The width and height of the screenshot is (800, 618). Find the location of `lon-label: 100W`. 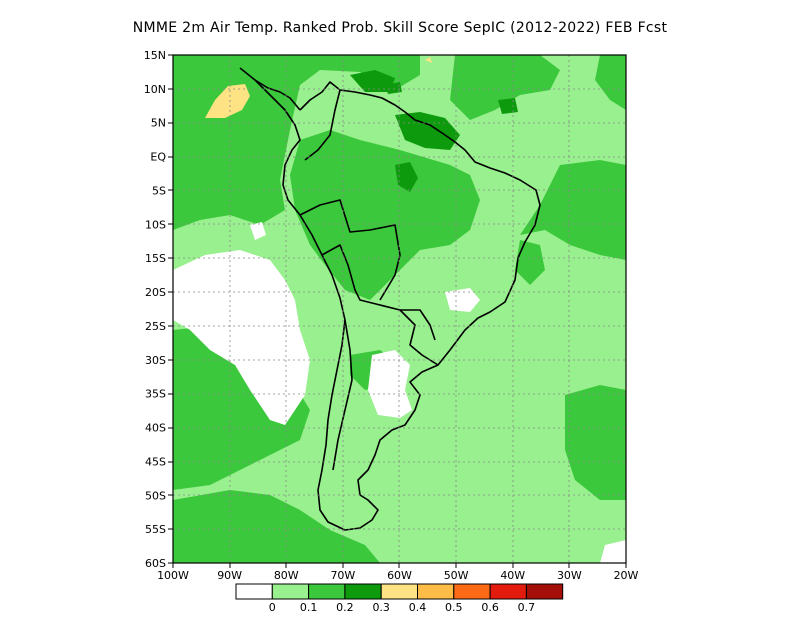

lon-label: 100W is located at coordinates (173, 575).